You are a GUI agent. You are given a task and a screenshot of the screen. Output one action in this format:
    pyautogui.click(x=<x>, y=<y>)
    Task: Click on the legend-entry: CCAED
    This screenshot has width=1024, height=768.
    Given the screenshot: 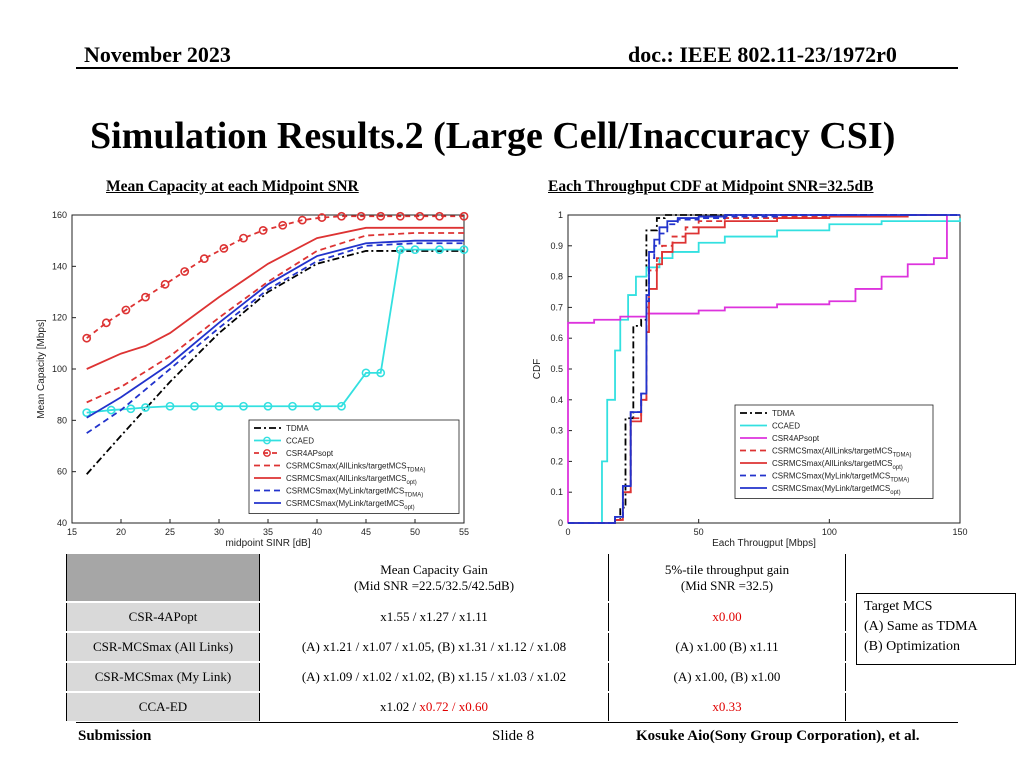 What is the action you would take?
    pyautogui.click(x=300, y=441)
    